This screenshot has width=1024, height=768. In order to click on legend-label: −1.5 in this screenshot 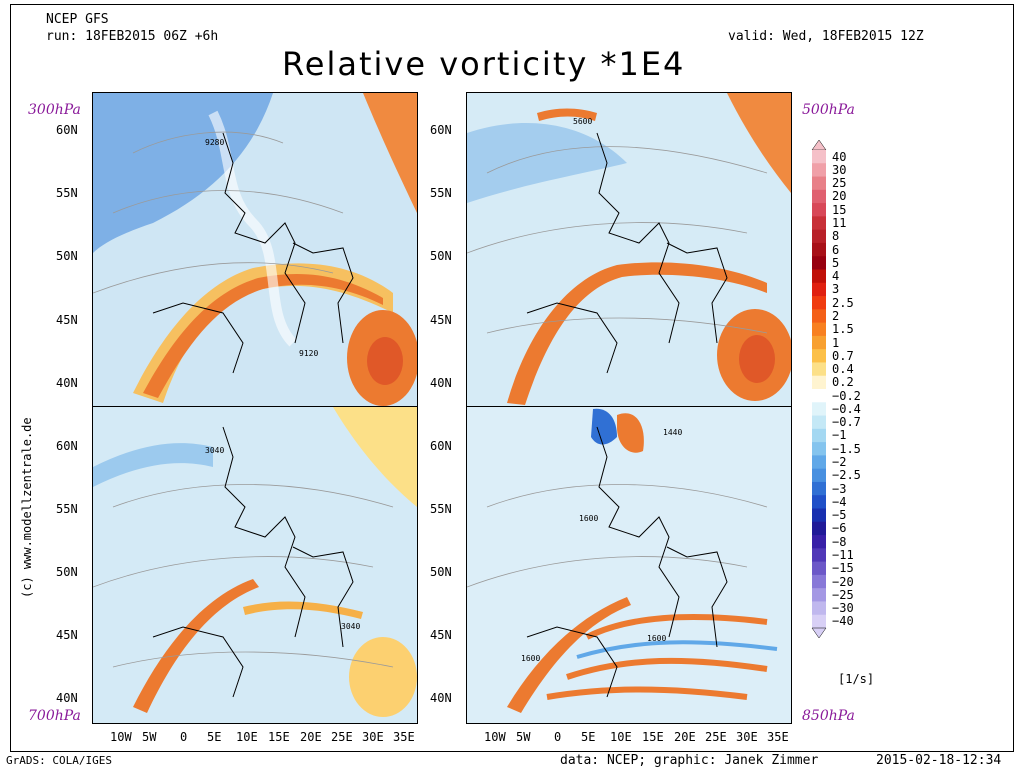, I will do `click(846, 448)`.